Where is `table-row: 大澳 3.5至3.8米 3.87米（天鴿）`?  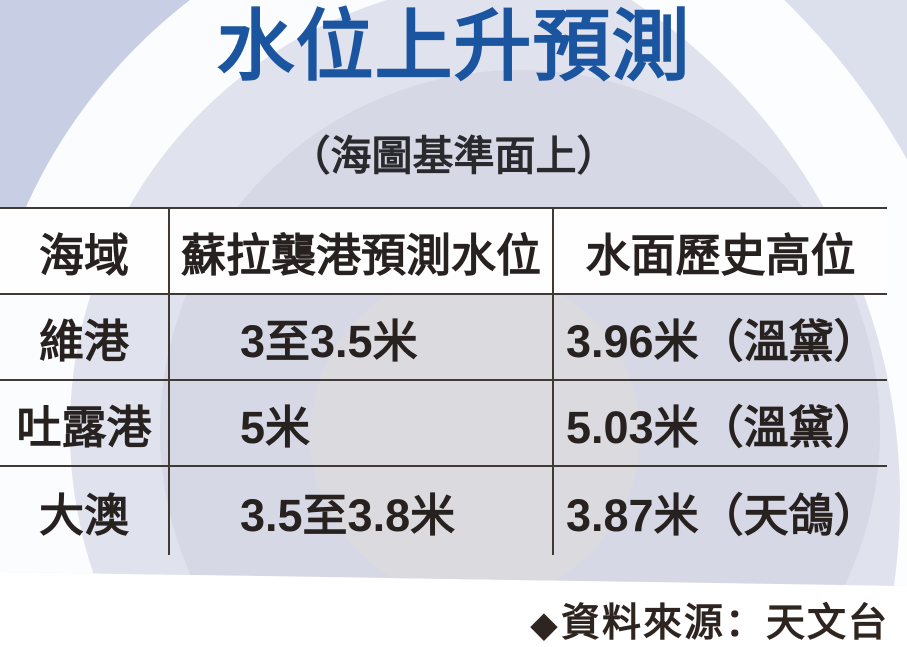
table-row: 大澳 3.5至3.8米 3.87米（天鴿） is located at coordinates (443, 511).